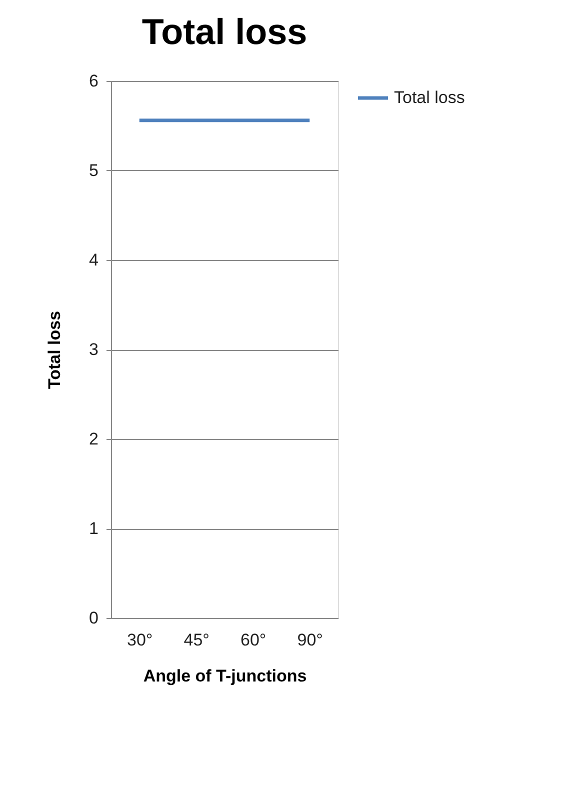 The width and height of the screenshot is (574, 795). I want to click on x-tick-label: 30°, so click(140, 640).